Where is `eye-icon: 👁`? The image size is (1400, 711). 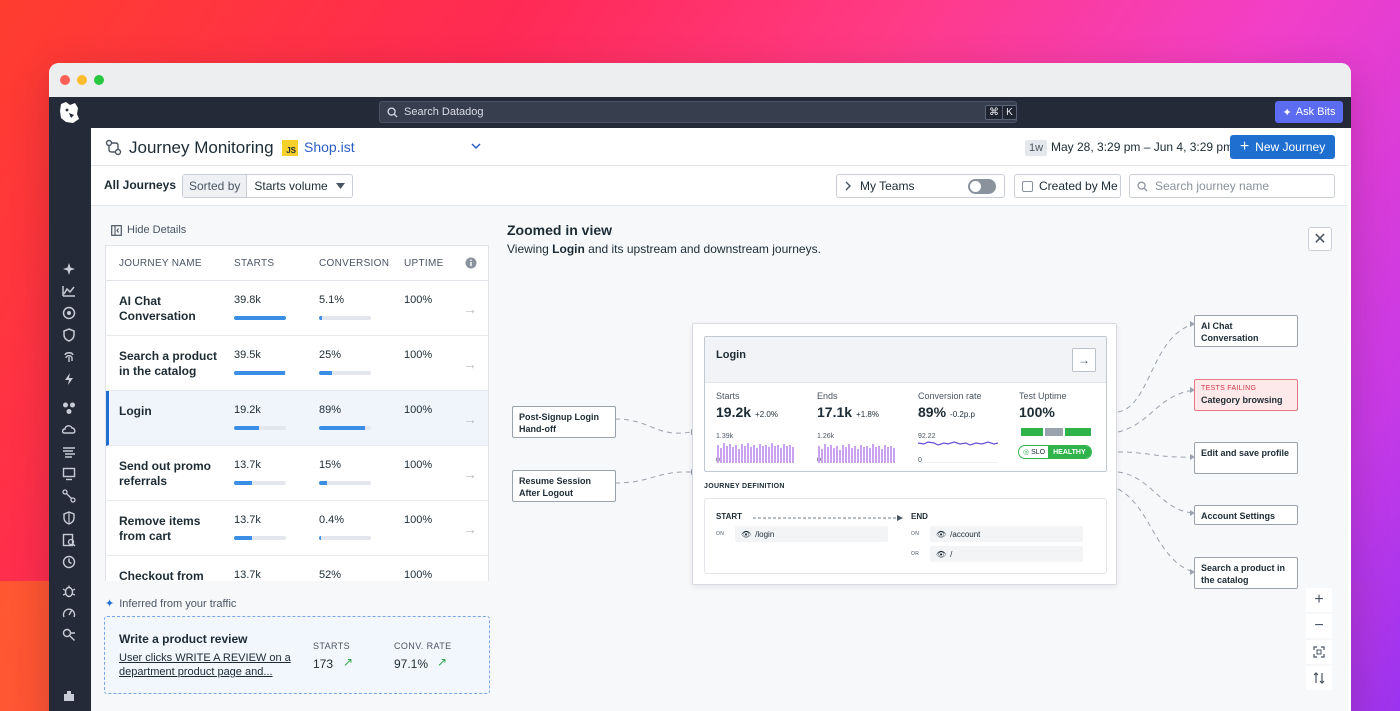 eye-icon: 👁 is located at coordinates (941, 534).